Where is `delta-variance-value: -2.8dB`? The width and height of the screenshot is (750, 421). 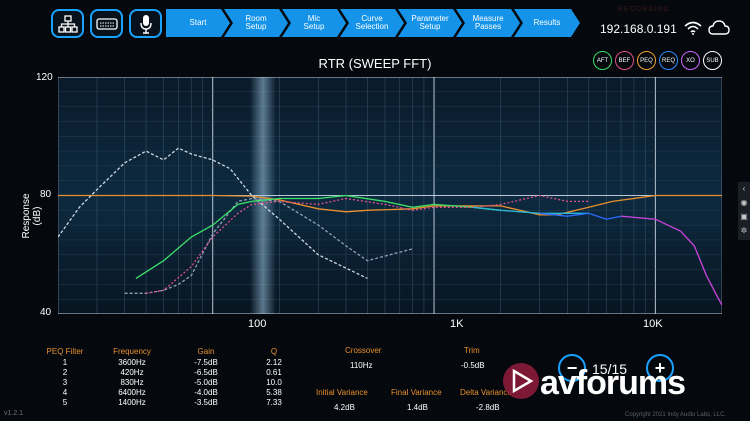 delta-variance-value: -2.8dB is located at coordinates (488, 407).